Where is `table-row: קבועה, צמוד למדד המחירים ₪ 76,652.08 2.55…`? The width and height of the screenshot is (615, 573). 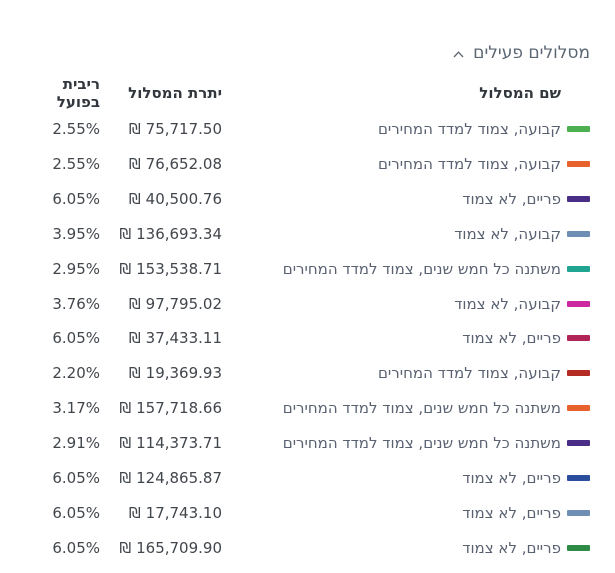
table-row: קבועה, צמוד למדד המחירים ₪ 76,652.08 2.55… is located at coordinates (307, 164).